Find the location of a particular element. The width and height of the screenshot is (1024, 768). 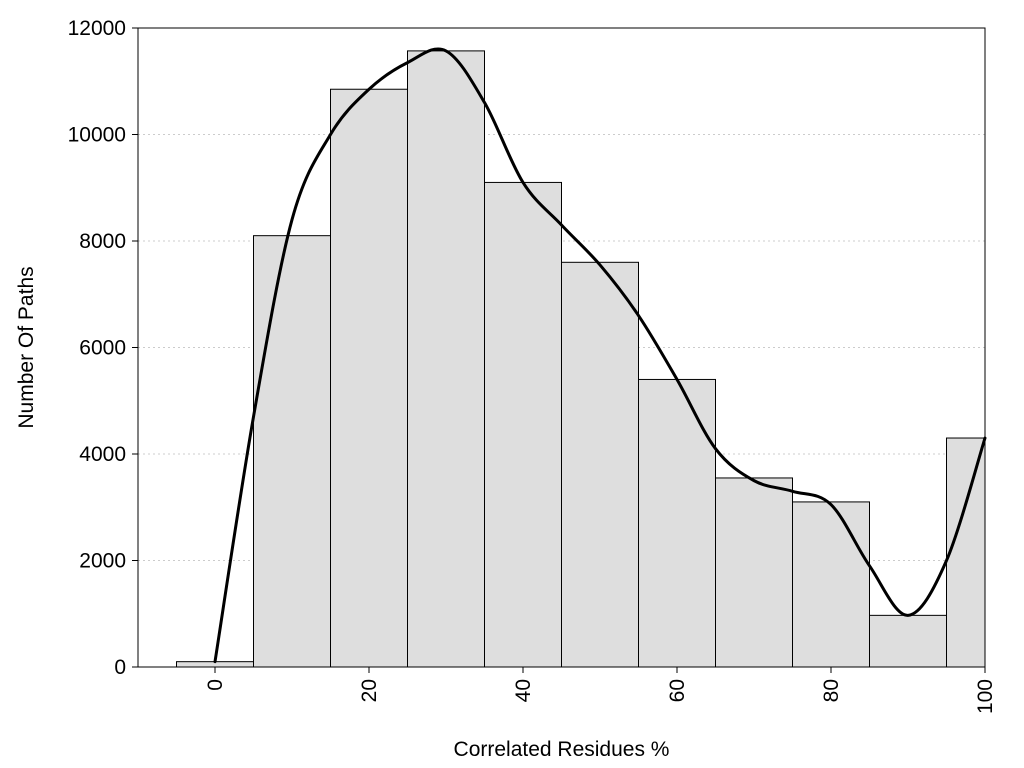

y-tick-label: 8000 is located at coordinates (102, 241).